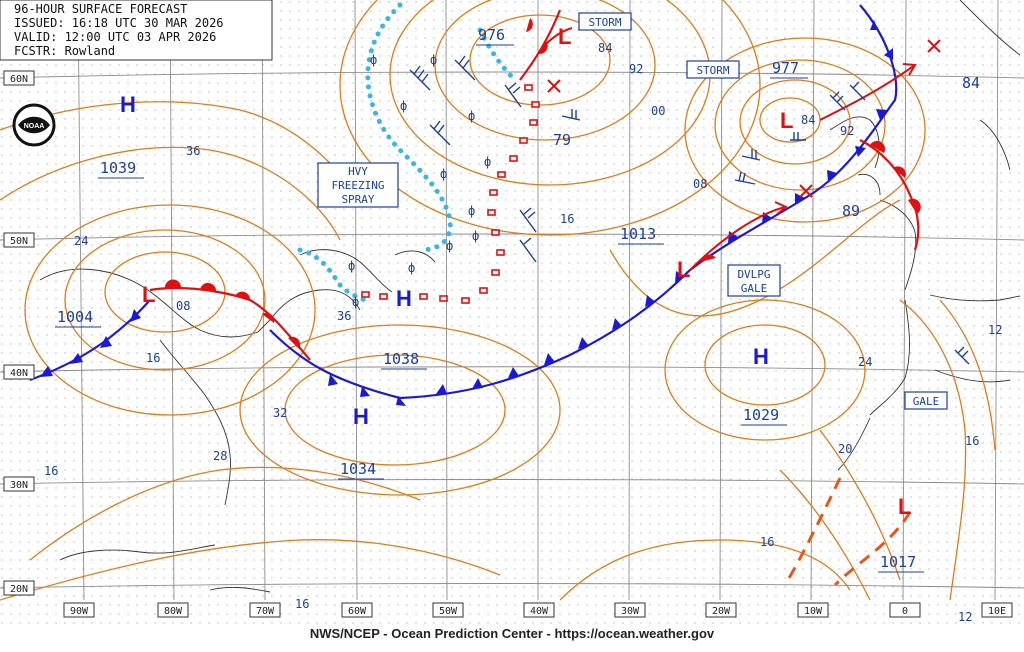 Image resolution: width=1024 pixels, height=652 pixels. I want to click on pressure-value: 1038, so click(401, 359).